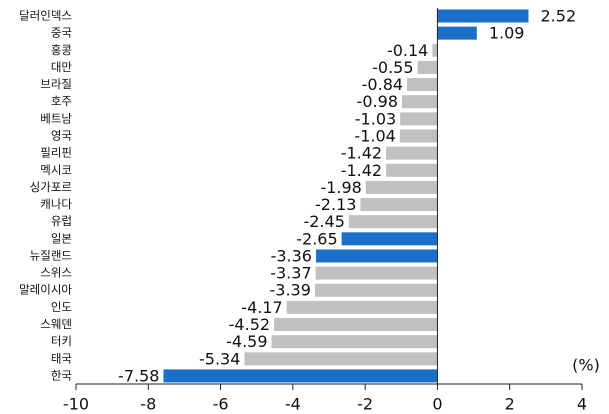  Describe the element at coordinates (61, 135) in the screenshot. I see `category-label: 영국` at that location.